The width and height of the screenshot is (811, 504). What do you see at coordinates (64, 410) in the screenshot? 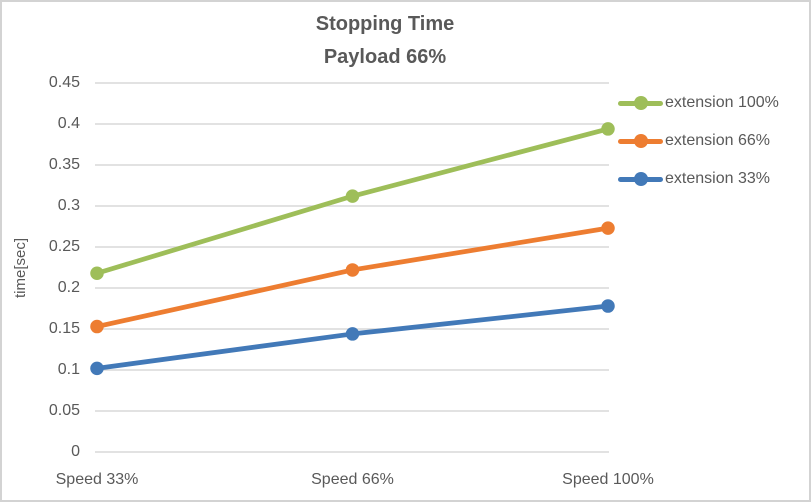
I see `y-tick-label: 0.05` at bounding box center [64, 410].